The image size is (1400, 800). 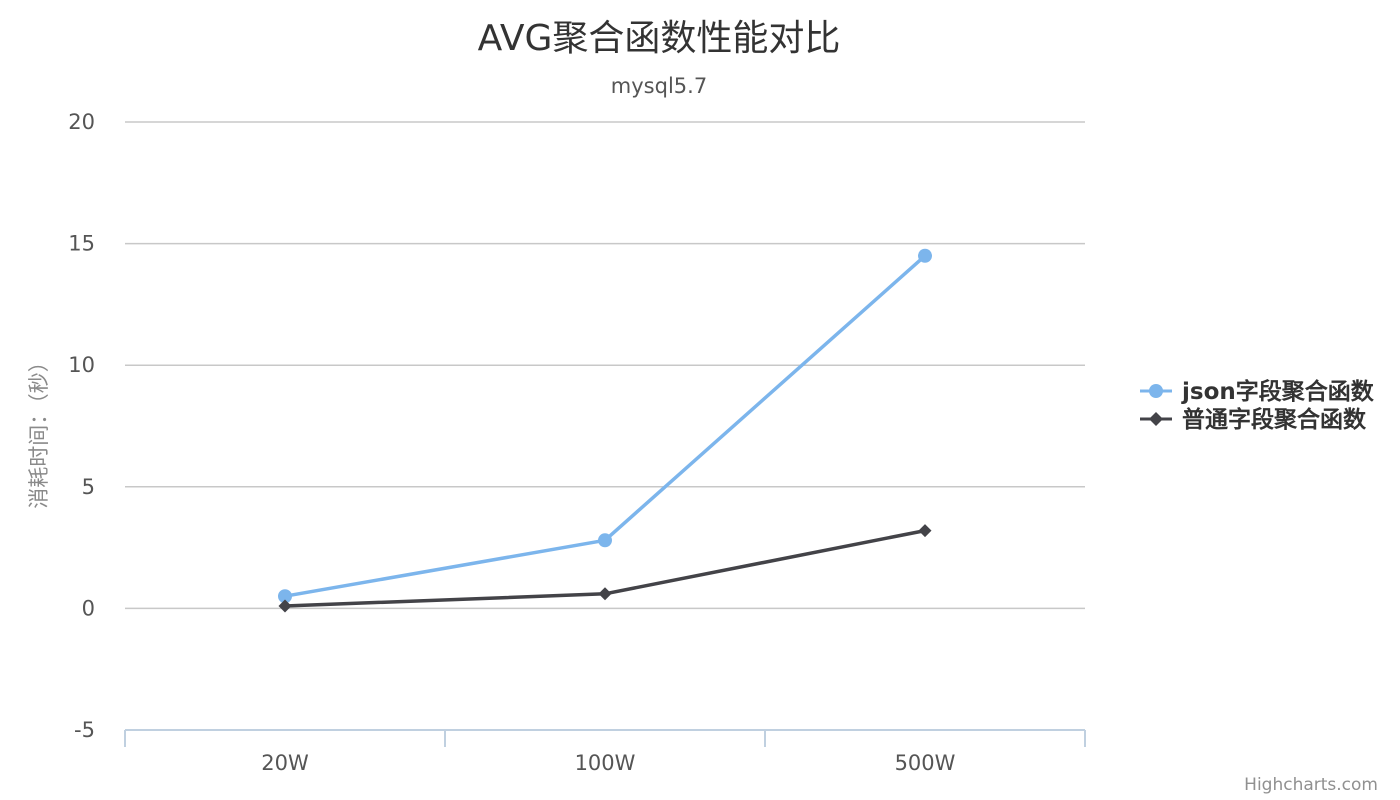 I want to click on y-tick-label: 5, so click(x=88, y=487).